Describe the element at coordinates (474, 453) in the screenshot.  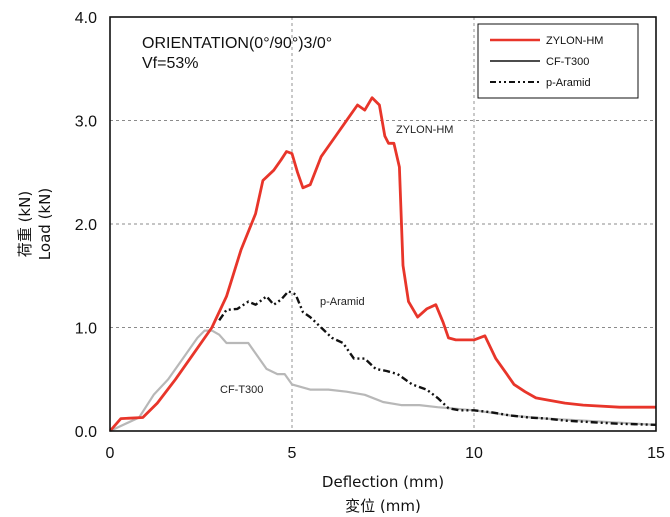
I see `x-tick-label: 10` at that location.